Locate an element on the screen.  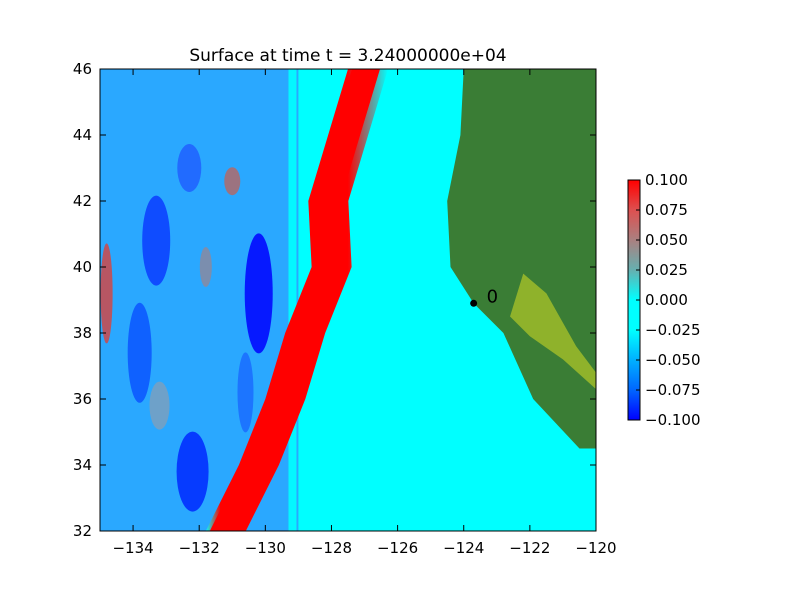
gauge-label: 0 is located at coordinates (492, 296).